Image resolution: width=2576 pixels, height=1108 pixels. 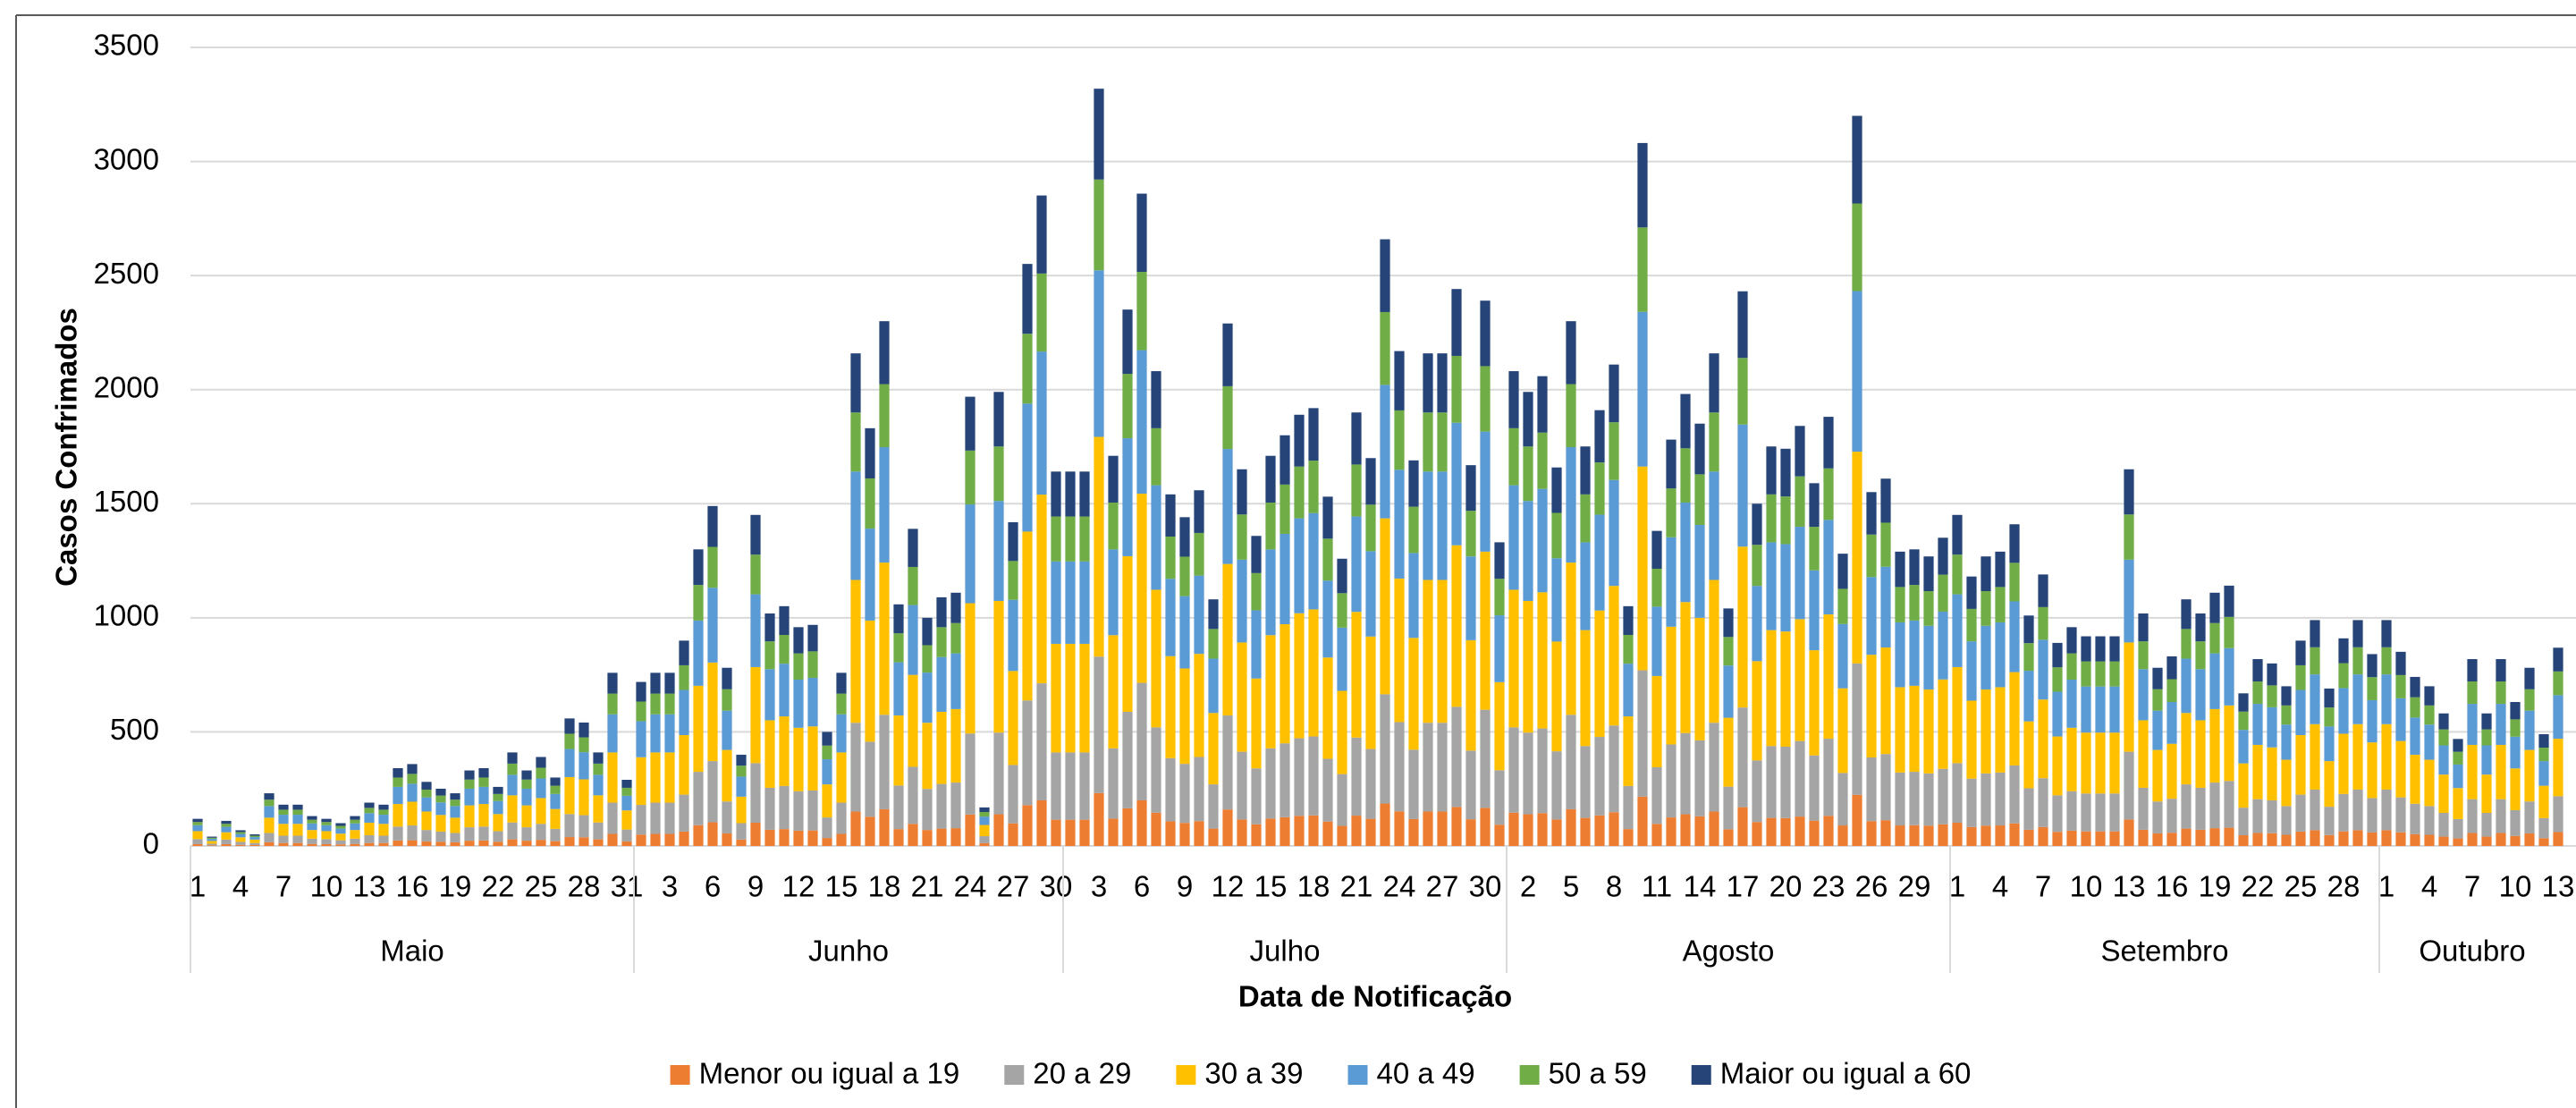 I want to click on y-axis-title: Casos Confrimados, so click(x=66, y=447).